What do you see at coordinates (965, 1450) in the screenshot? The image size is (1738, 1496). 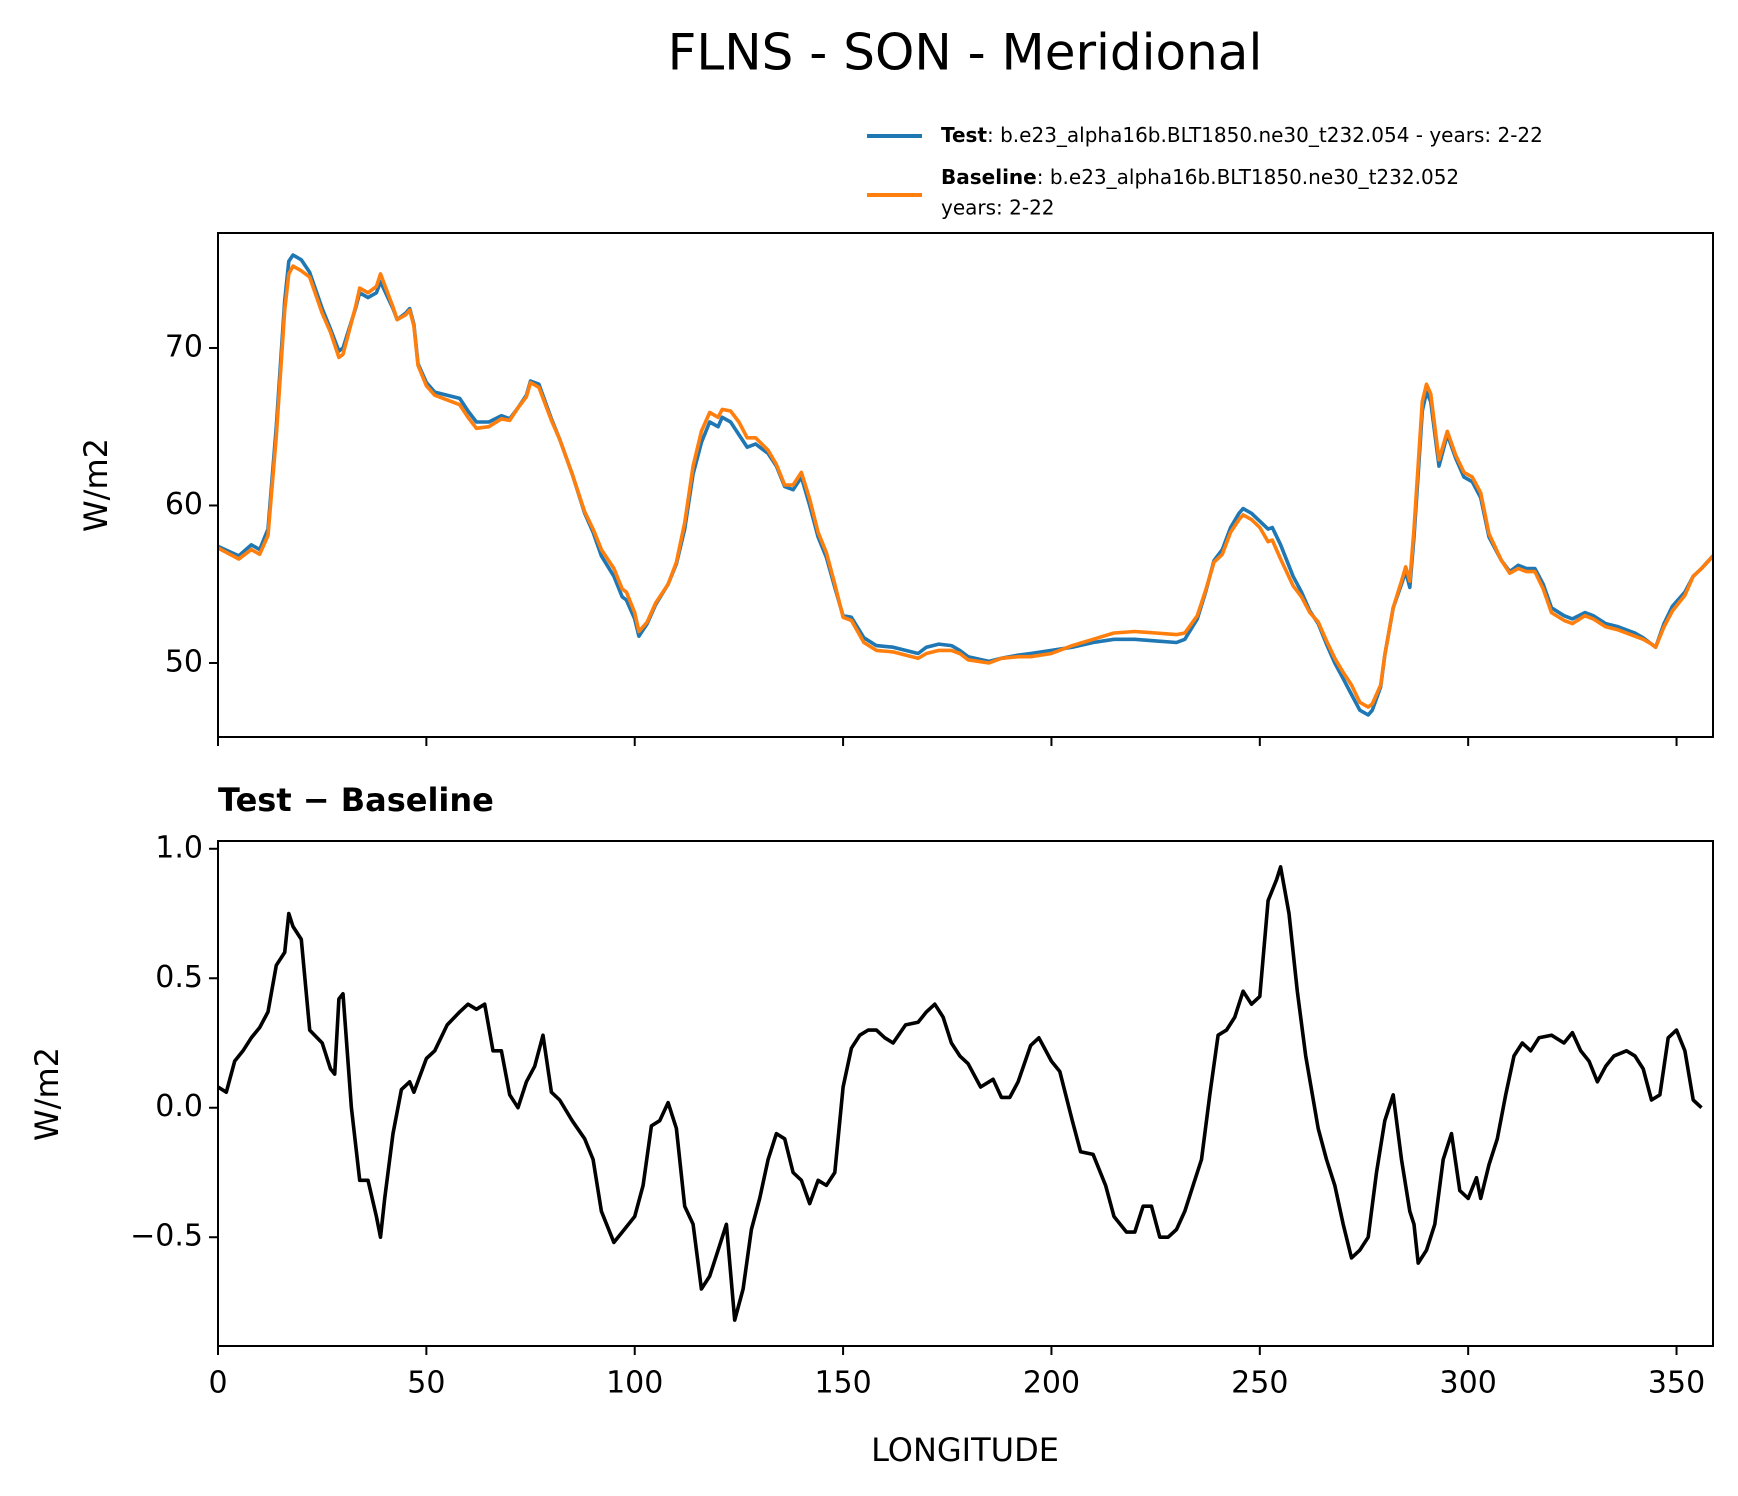 I see `x-axis-label: LONGITUDE` at bounding box center [965, 1450].